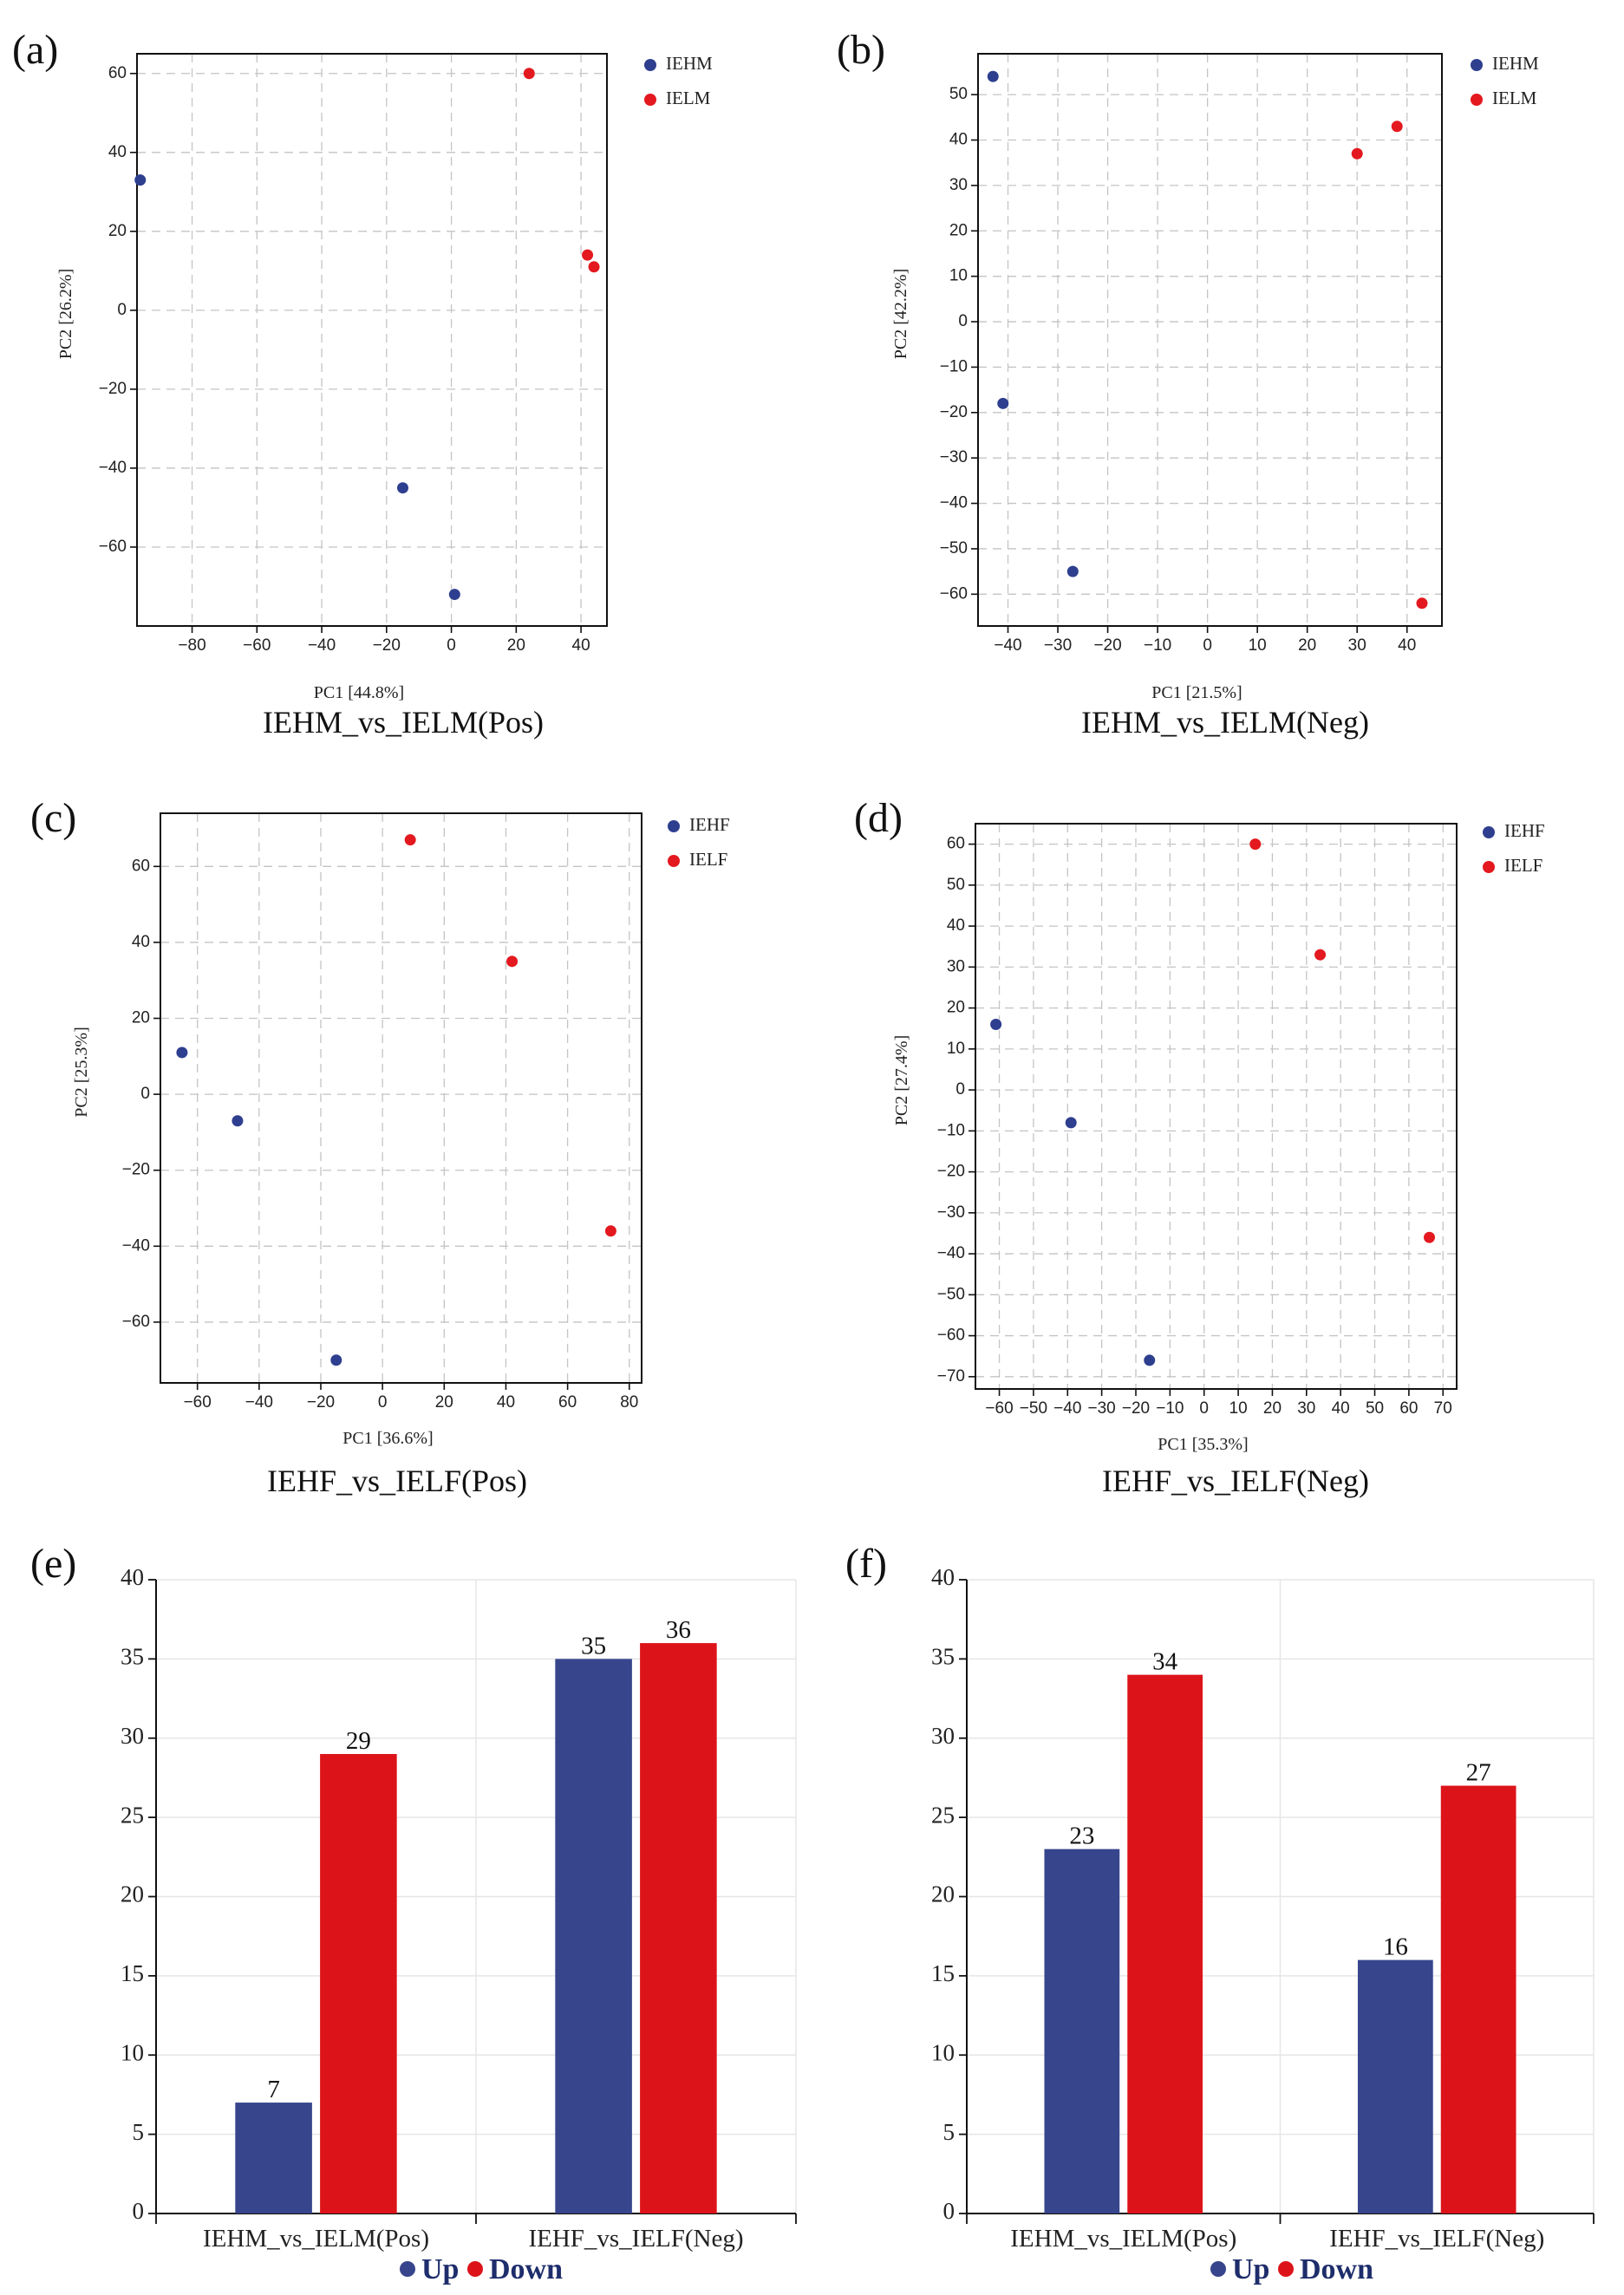 The image size is (1624, 2295). Describe the element at coordinates (397, 1481) in the screenshot. I see `panel-caption: IEHF_vs_IELF(Pos)` at that location.